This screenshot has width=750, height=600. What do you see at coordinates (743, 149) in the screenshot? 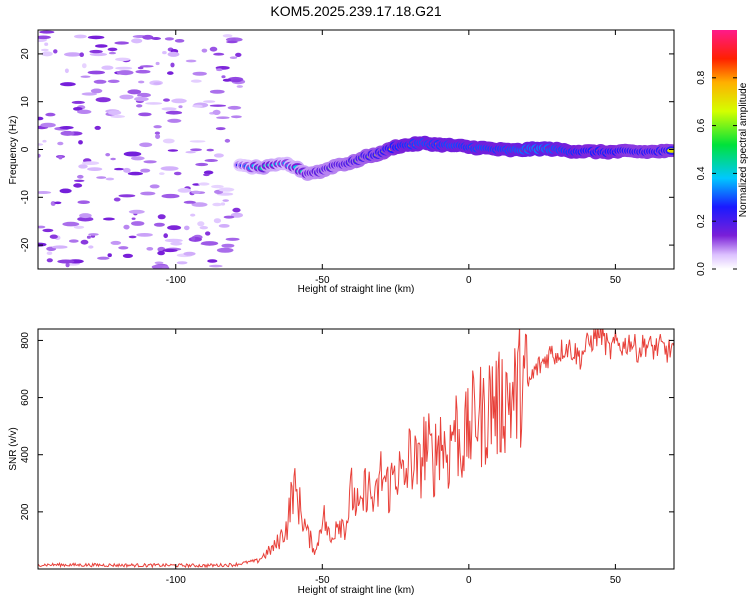
I see `colorbar-label: Normalized spectral amplitude` at bounding box center [743, 149].